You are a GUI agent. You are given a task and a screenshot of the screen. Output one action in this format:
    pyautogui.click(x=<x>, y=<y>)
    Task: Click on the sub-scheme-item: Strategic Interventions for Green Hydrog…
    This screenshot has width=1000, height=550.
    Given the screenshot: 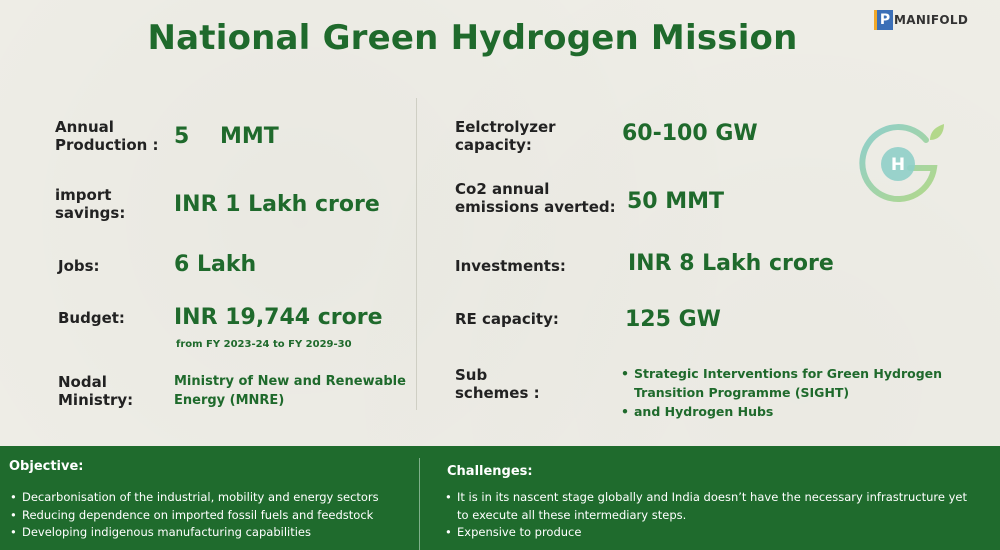 What is the action you would take?
    pyautogui.click(x=790, y=383)
    